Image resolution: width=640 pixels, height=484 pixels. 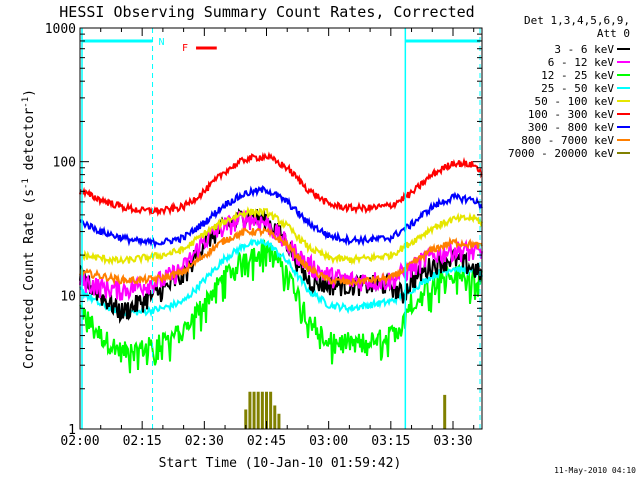 I want to click on x-tick-label: 02:15, so click(x=142, y=441).